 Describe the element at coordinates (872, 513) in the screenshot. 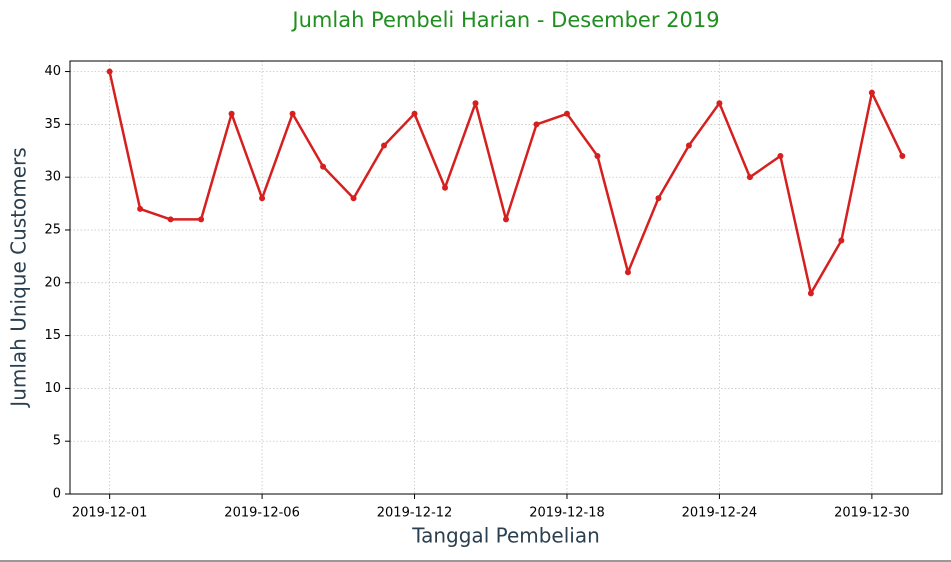

I see `x-tick-label: 2019-12-30` at that location.